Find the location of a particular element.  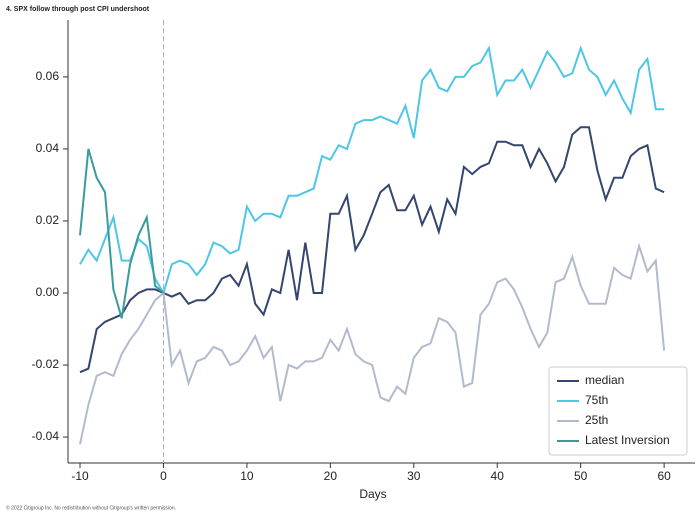

legend-box is located at coordinates (618, 411).